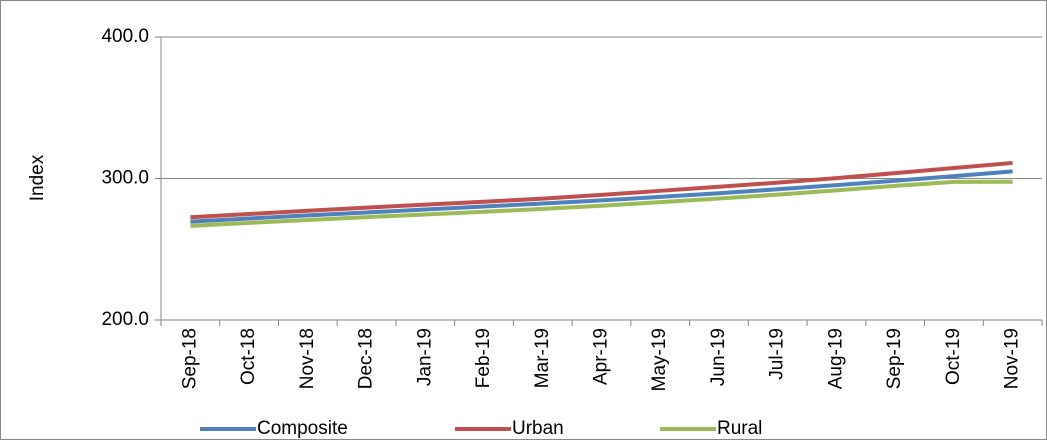  Describe the element at coordinates (1012, 358) in the screenshot. I see `x-tick-label: Nov-19` at that location.